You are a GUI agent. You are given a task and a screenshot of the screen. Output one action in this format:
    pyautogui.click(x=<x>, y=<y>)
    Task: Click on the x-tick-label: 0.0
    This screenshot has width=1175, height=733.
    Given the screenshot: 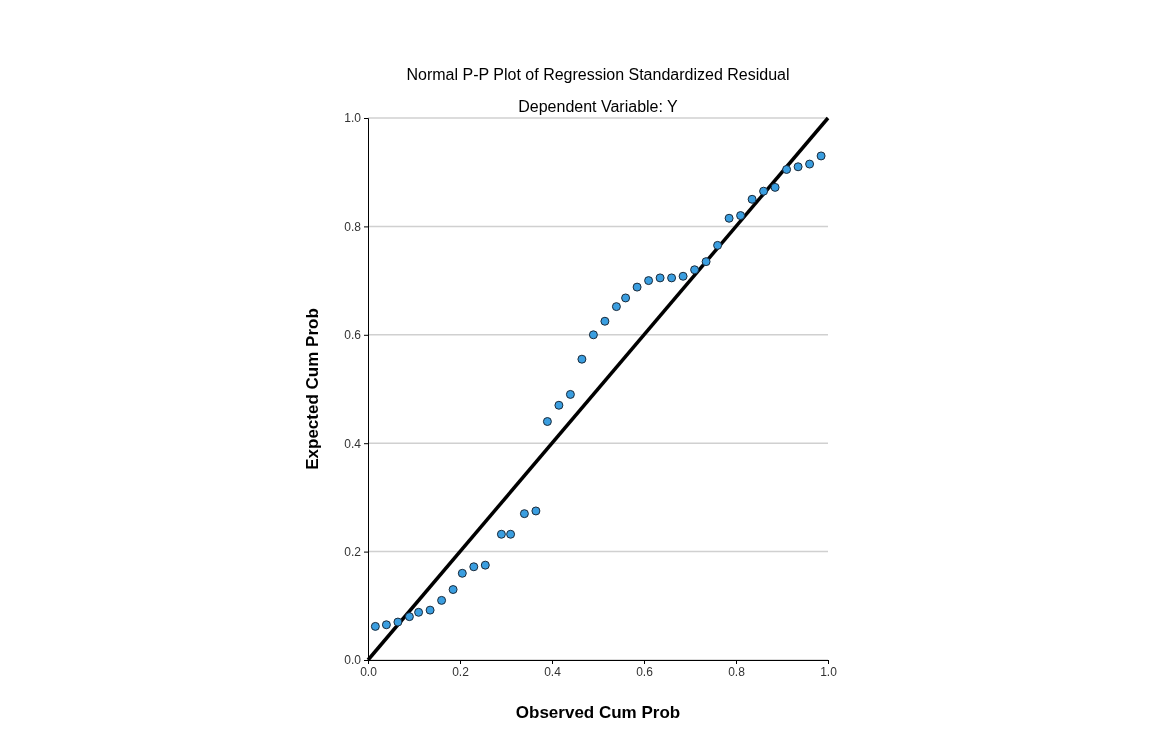 What is the action you would take?
    pyautogui.click(x=369, y=671)
    